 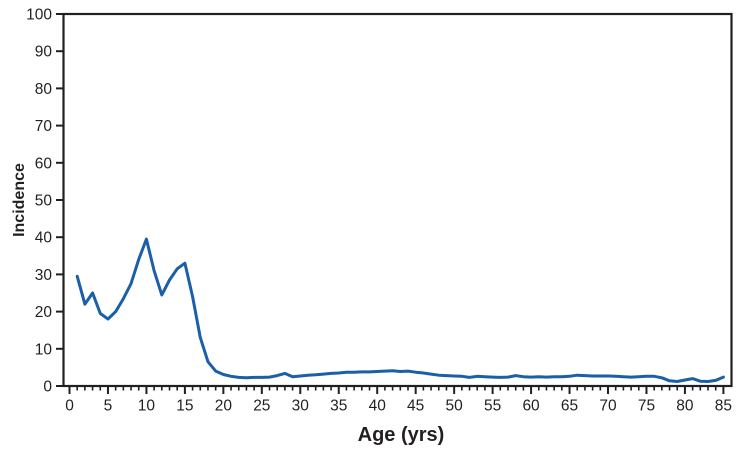 I want to click on y-tick-label: 90, so click(x=44, y=52).